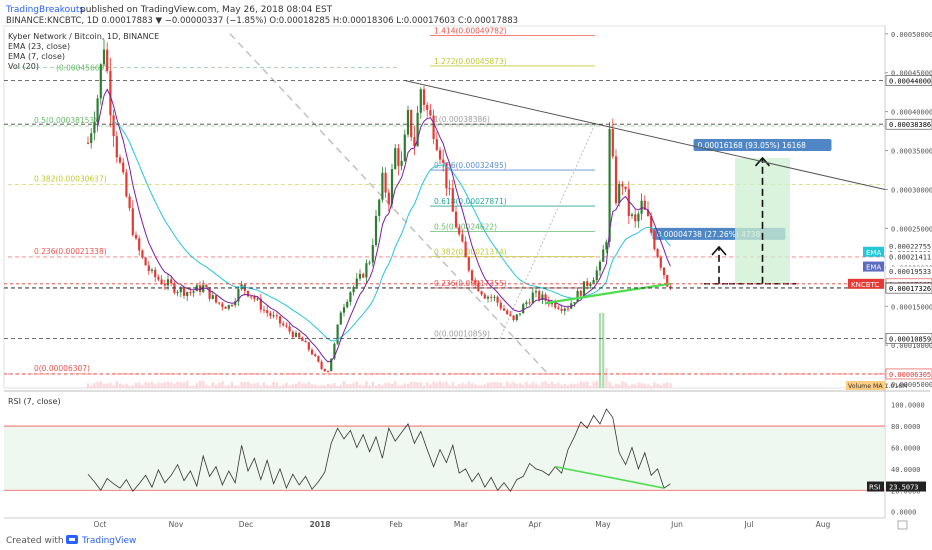 Image resolution: width=932 pixels, height=550 pixels. What do you see at coordinates (35, 541) in the screenshot?
I see `footer-created-with: Created with` at bounding box center [35, 541].